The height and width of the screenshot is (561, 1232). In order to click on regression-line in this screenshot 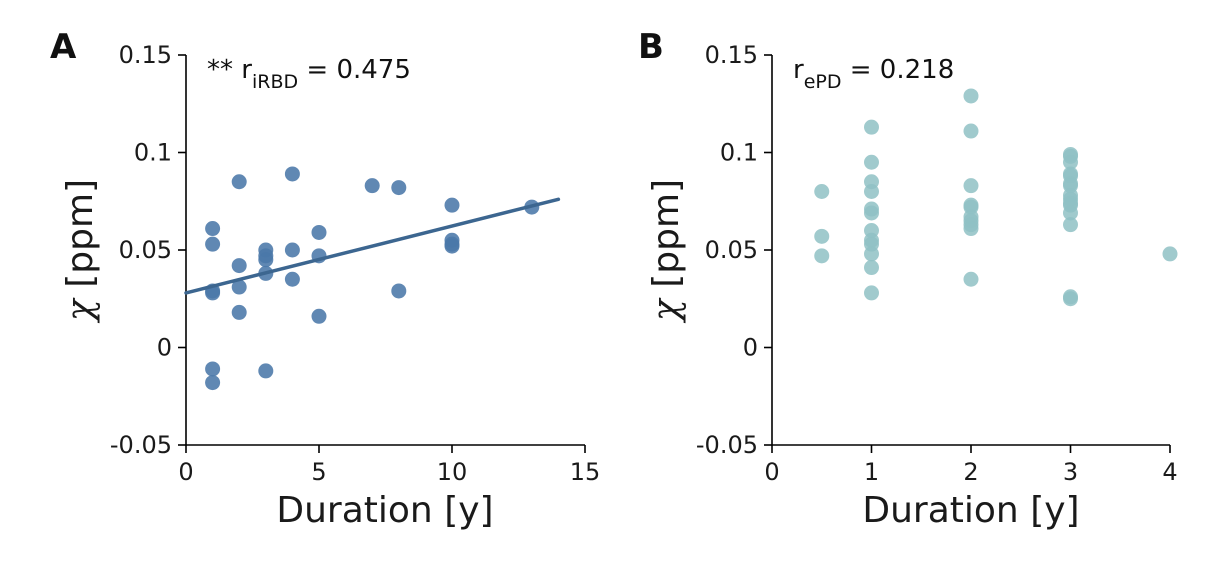, I will do `click(372, 246)`.